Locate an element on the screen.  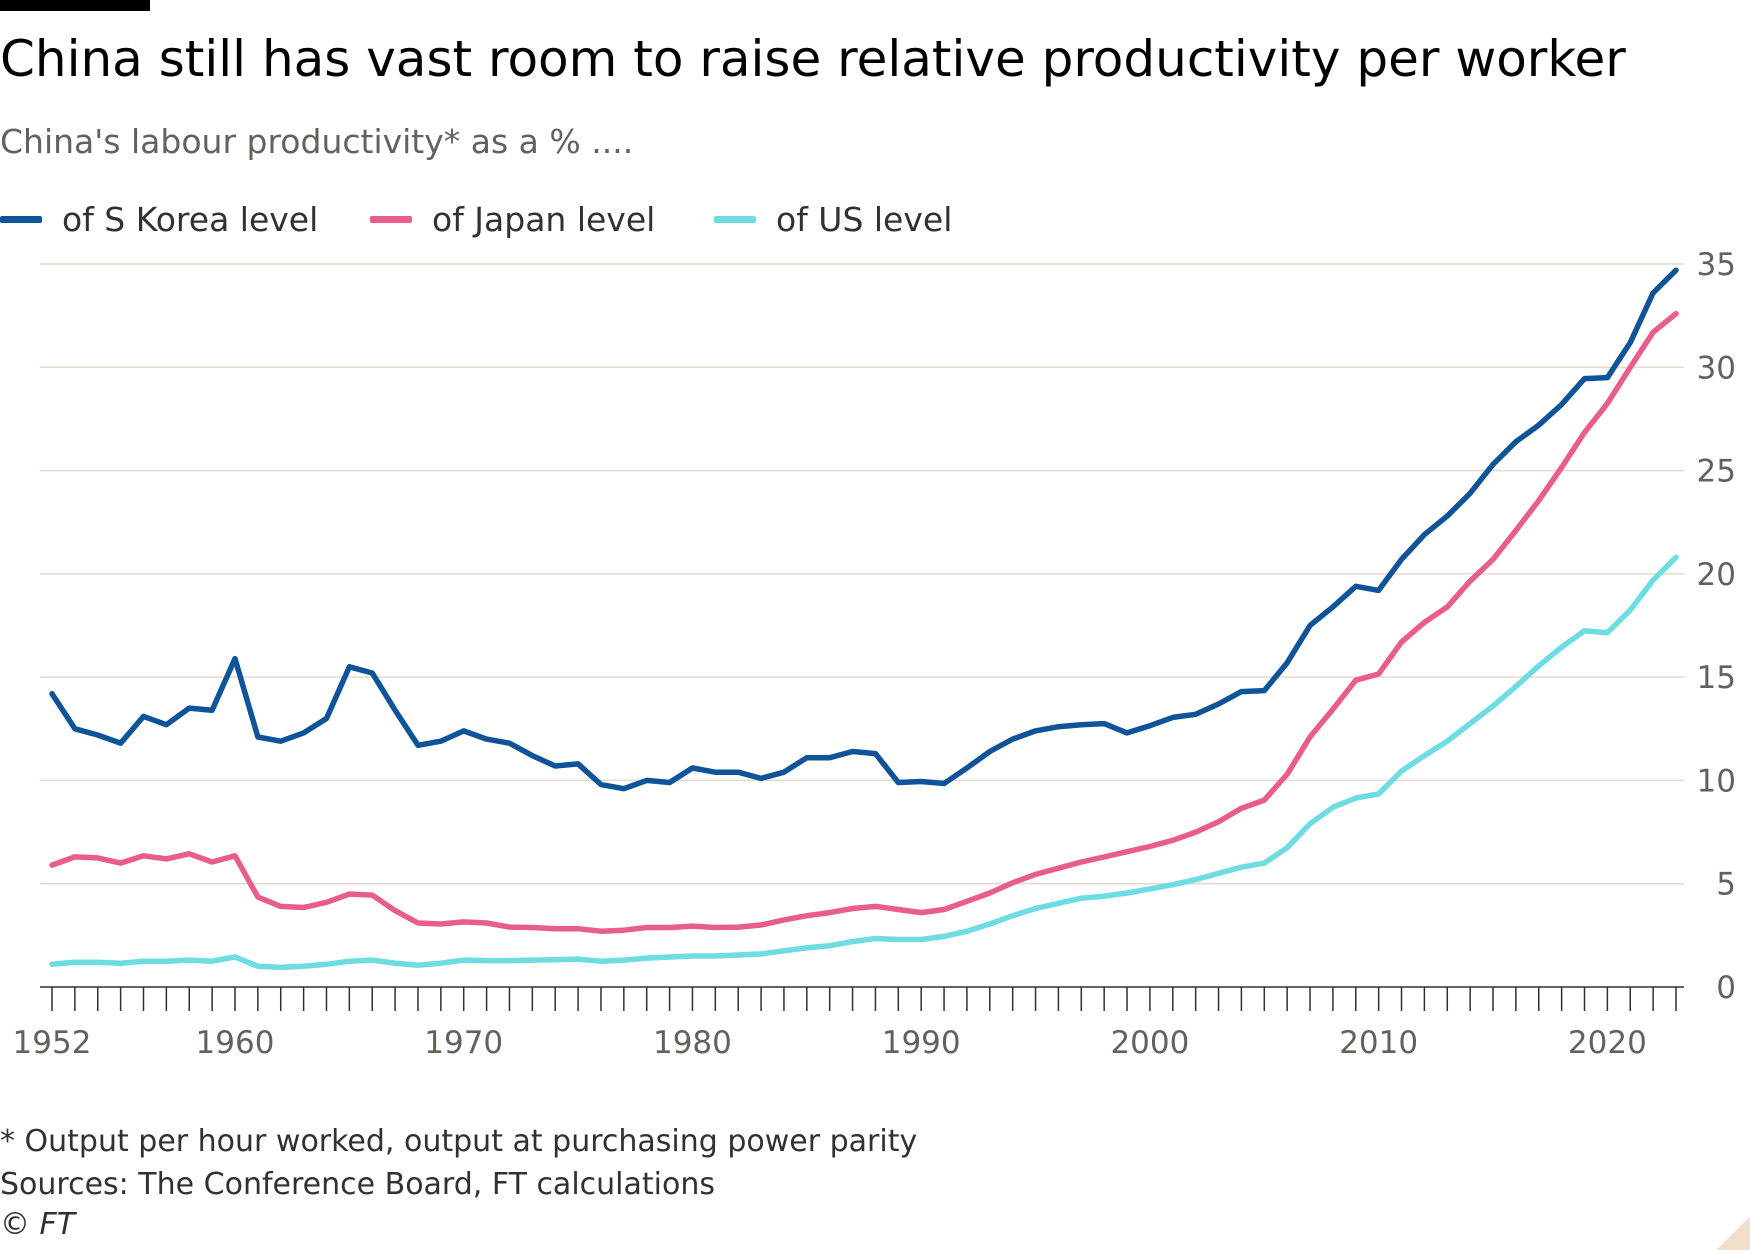
y-tick-label: 10 is located at coordinates (1716, 781).